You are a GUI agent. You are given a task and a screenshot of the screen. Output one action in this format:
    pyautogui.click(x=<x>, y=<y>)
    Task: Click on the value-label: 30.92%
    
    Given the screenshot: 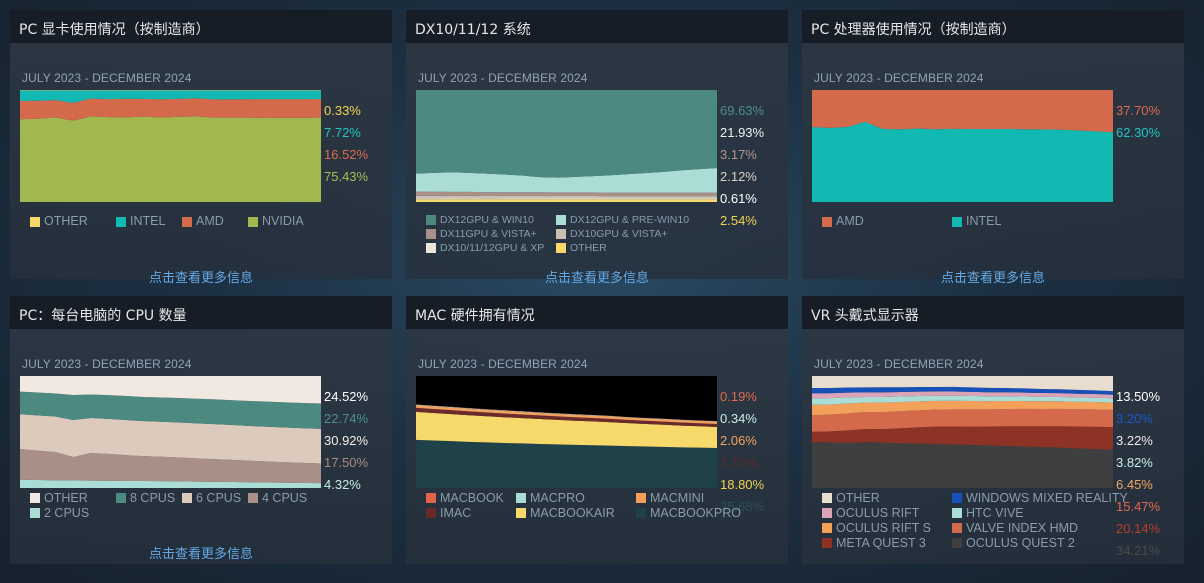 What is the action you would take?
    pyautogui.click(x=346, y=440)
    